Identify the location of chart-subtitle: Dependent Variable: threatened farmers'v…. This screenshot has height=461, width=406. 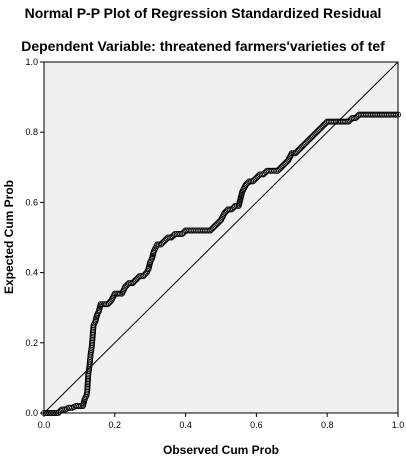
(203, 46).